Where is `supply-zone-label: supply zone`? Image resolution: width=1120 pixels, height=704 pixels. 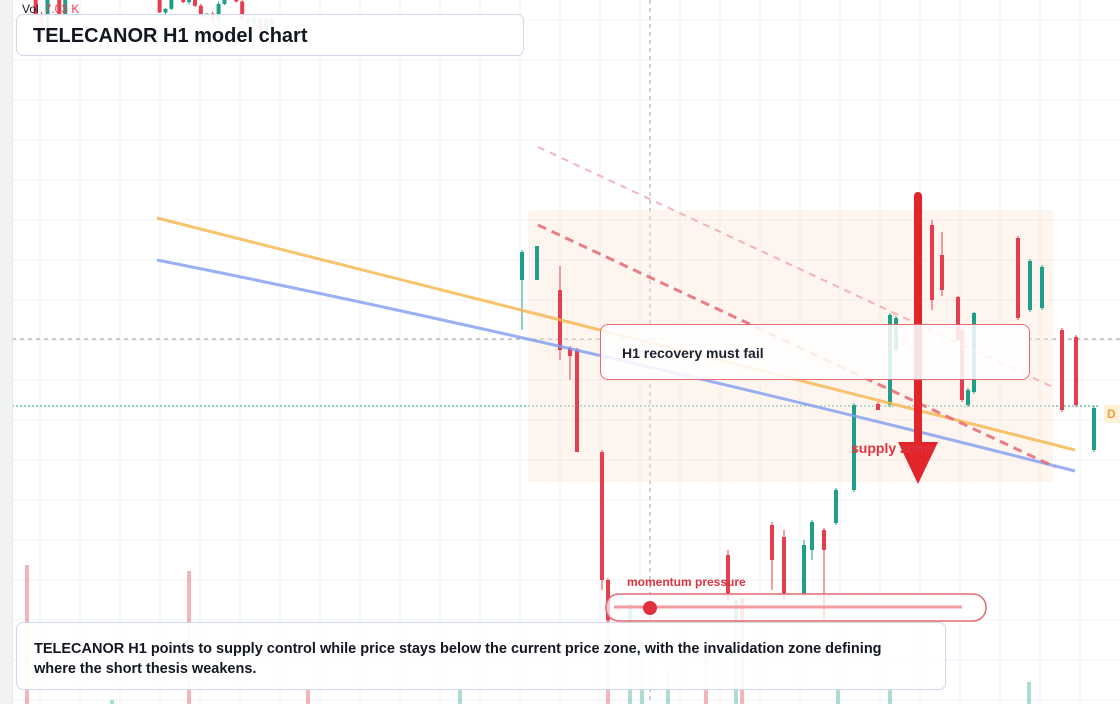
supply-zone-label: supply zone is located at coordinates (891, 448).